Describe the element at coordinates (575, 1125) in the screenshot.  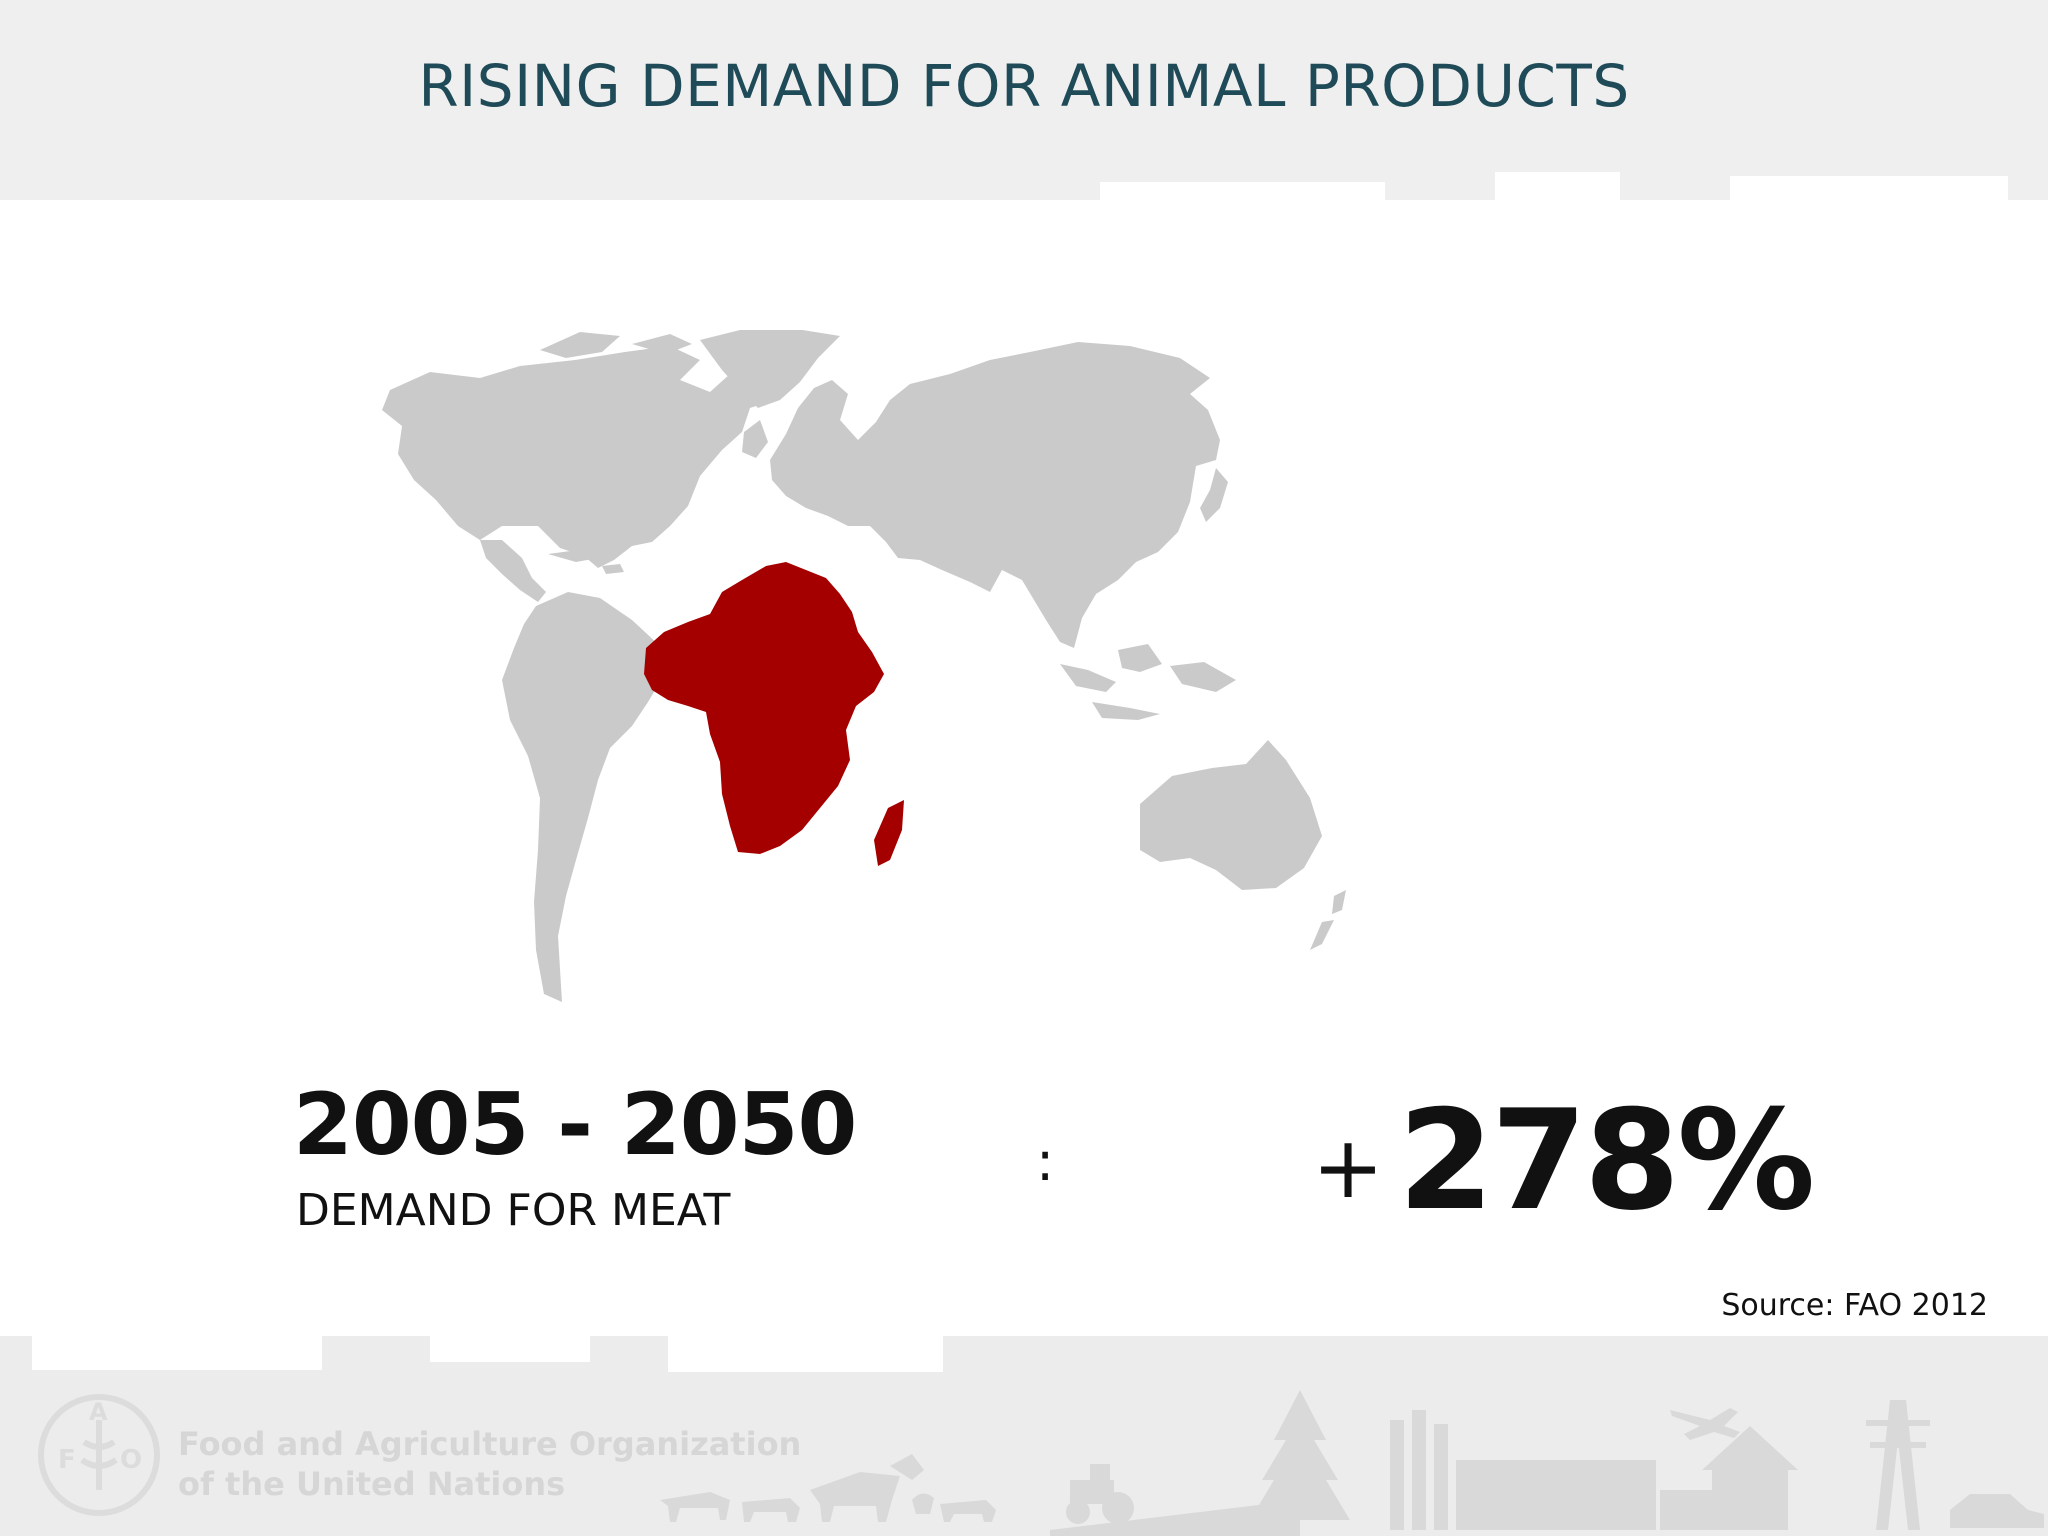
I see `period-range: 2005 - 2050` at that location.